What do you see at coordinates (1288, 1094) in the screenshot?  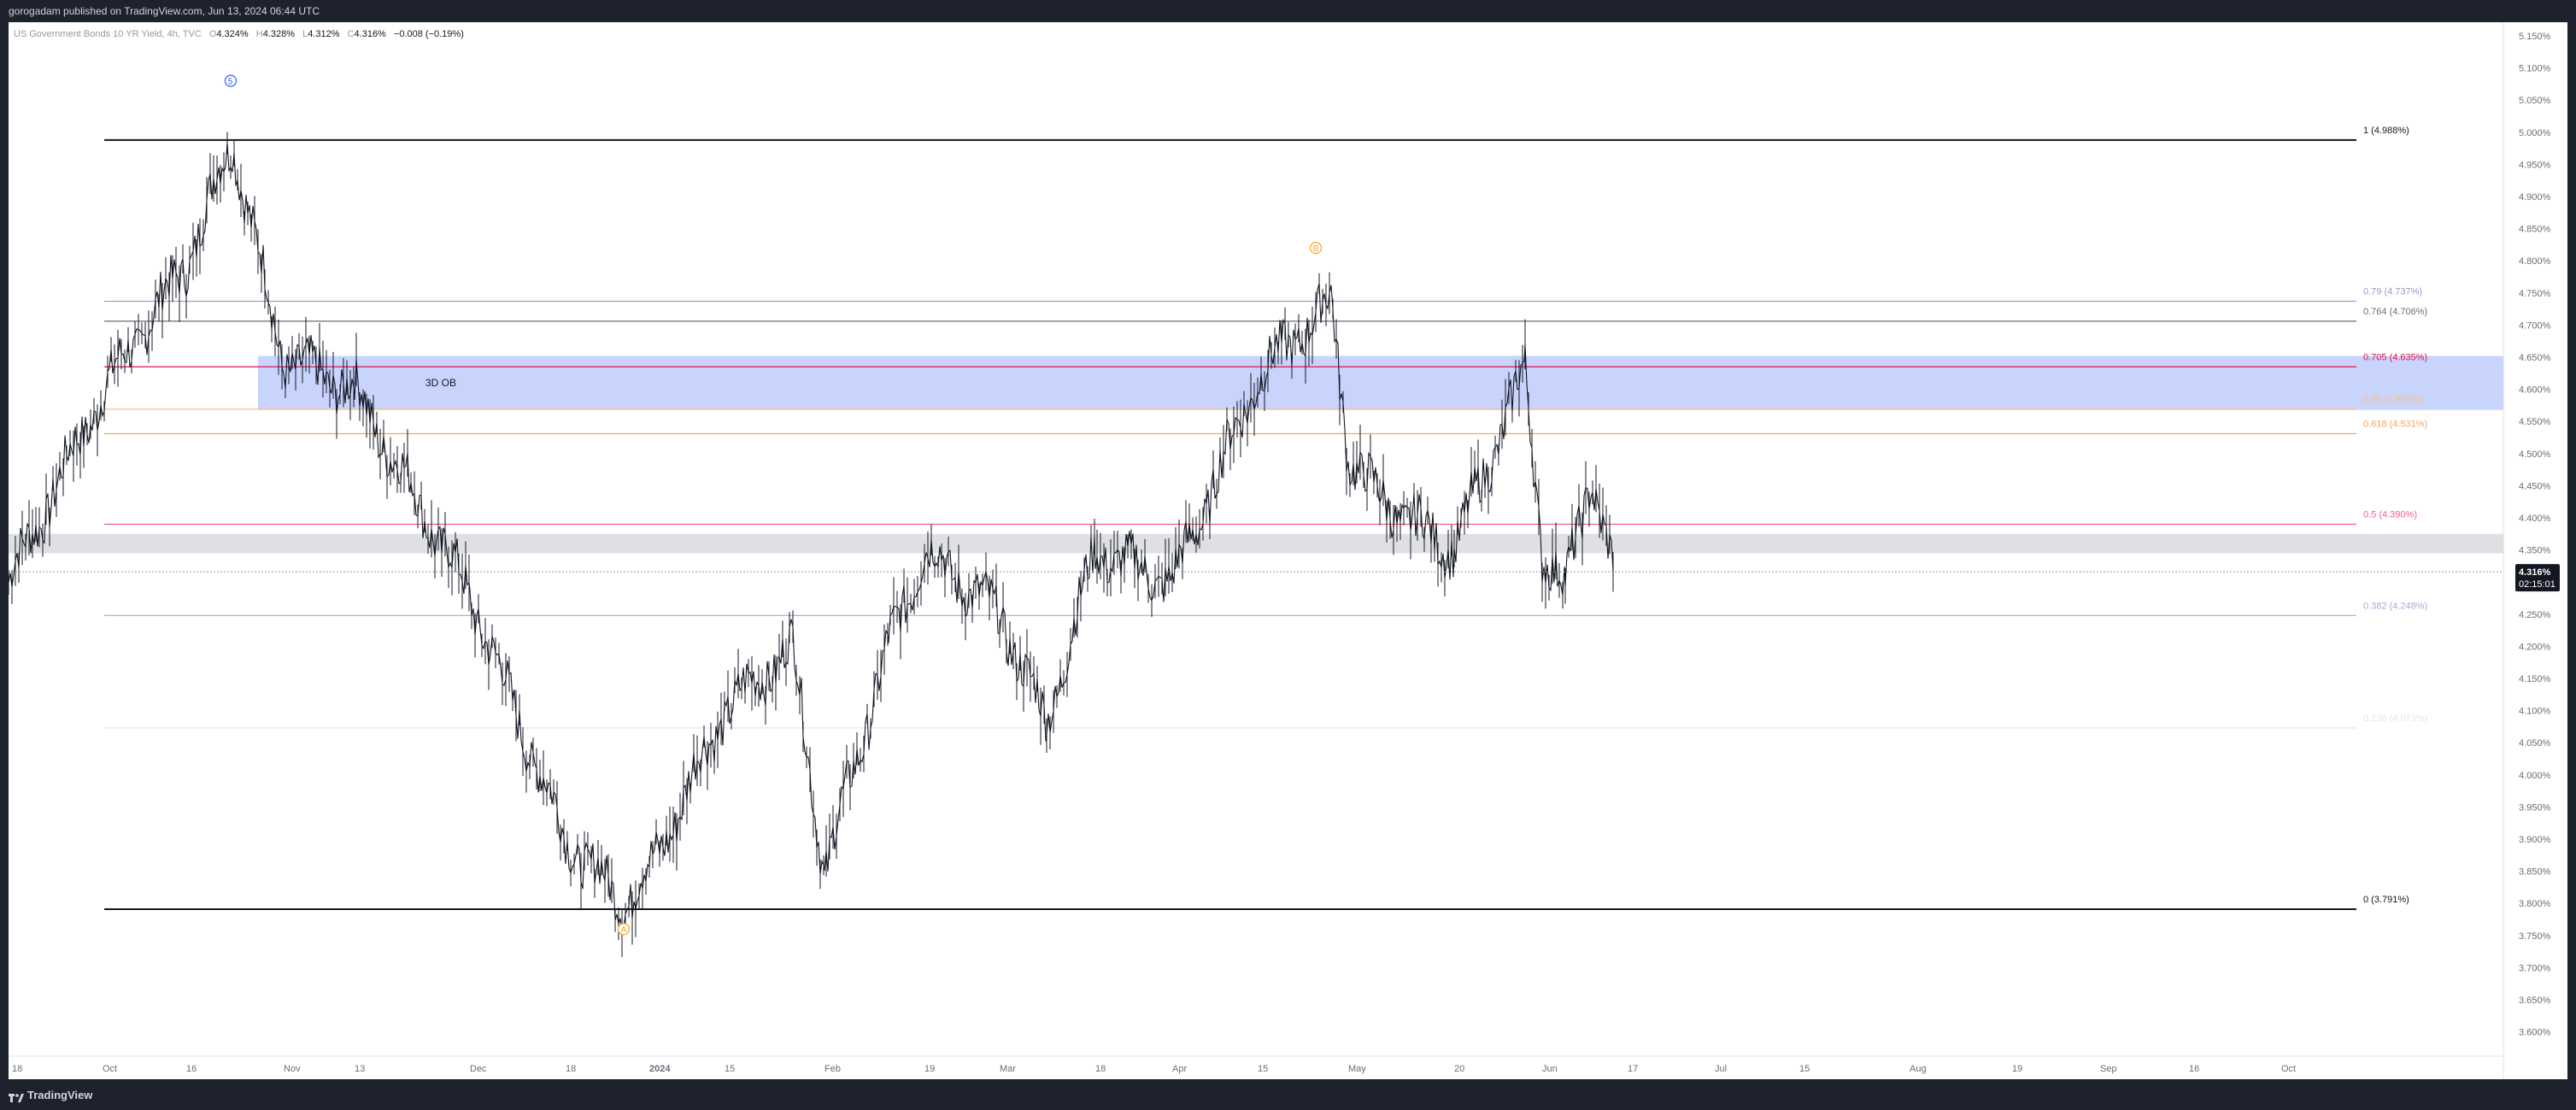 I see `footer-bar: TradingView` at bounding box center [1288, 1094].